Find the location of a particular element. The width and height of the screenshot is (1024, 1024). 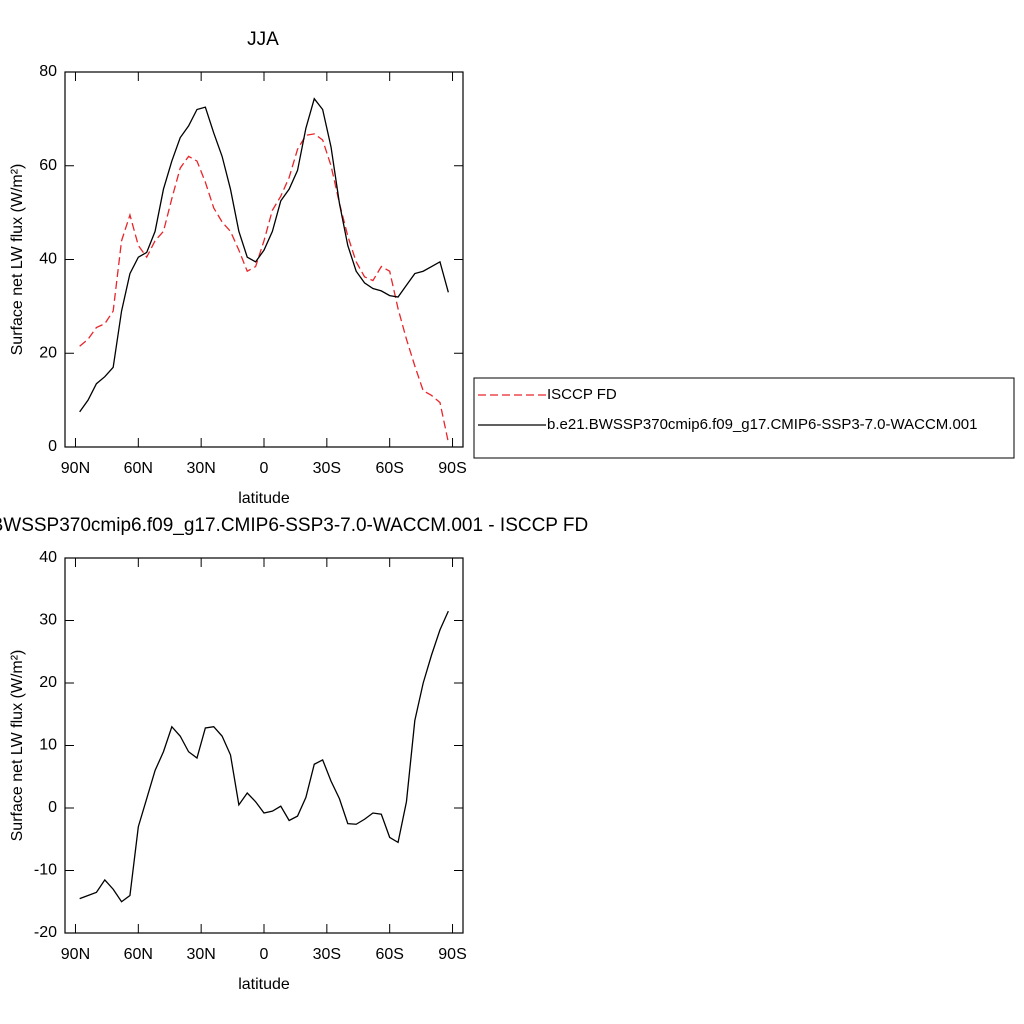

legend-box is located at coordinates (744, 418).